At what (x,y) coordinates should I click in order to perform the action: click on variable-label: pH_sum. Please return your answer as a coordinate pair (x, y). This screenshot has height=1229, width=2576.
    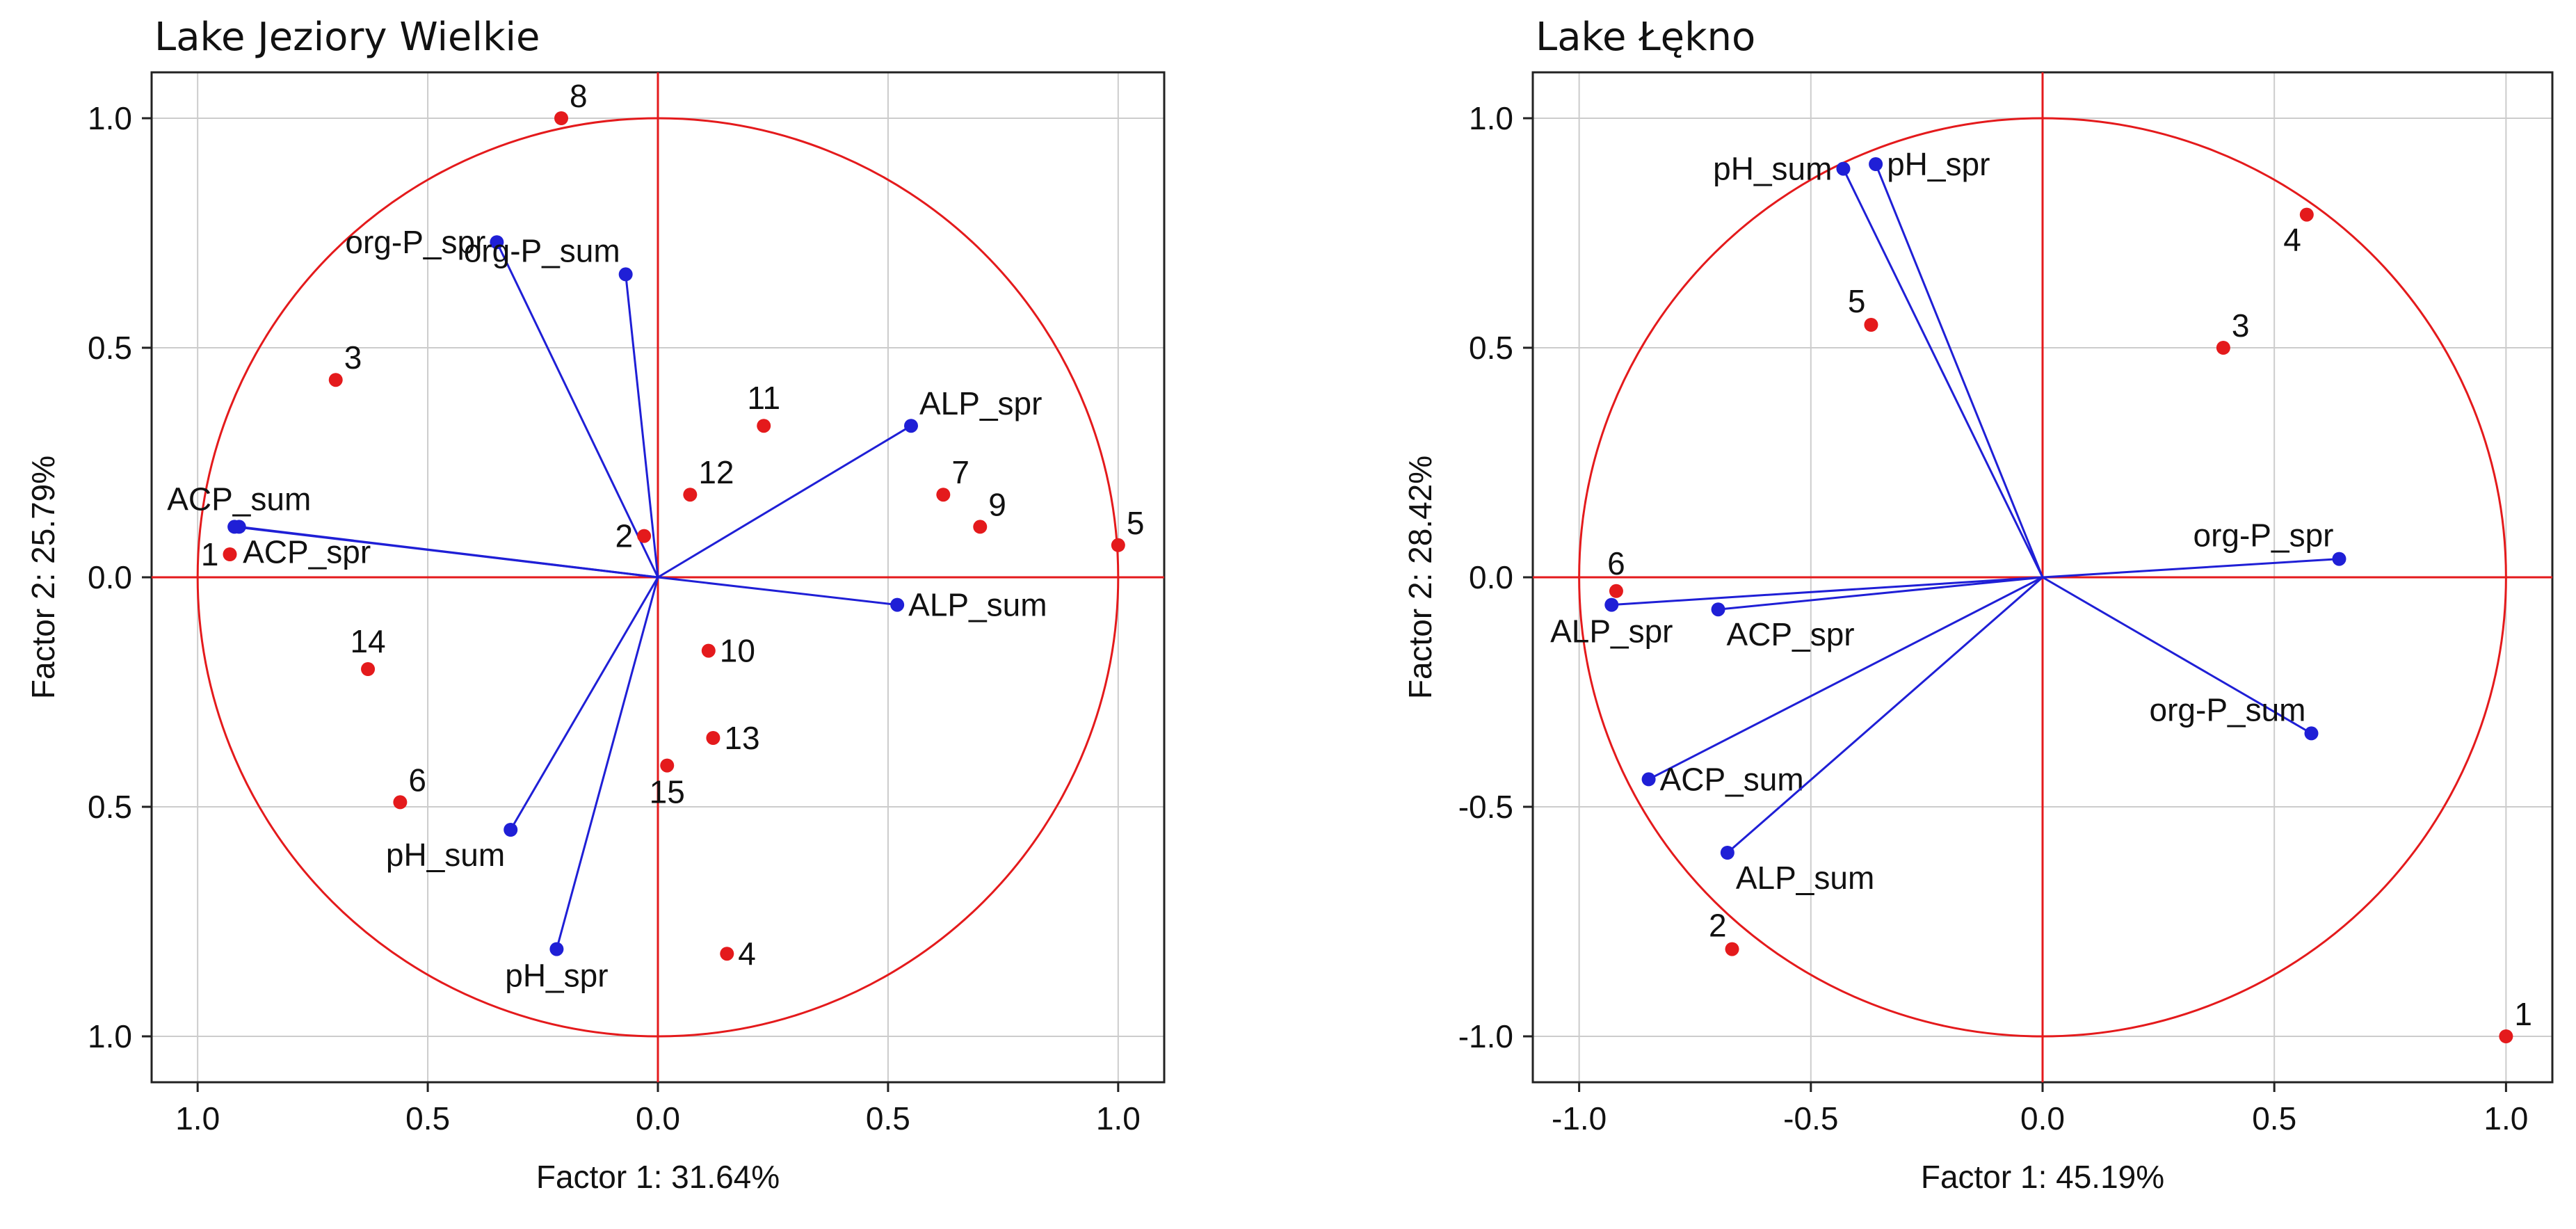
    Looking at the image, I should click on (1773, 169).